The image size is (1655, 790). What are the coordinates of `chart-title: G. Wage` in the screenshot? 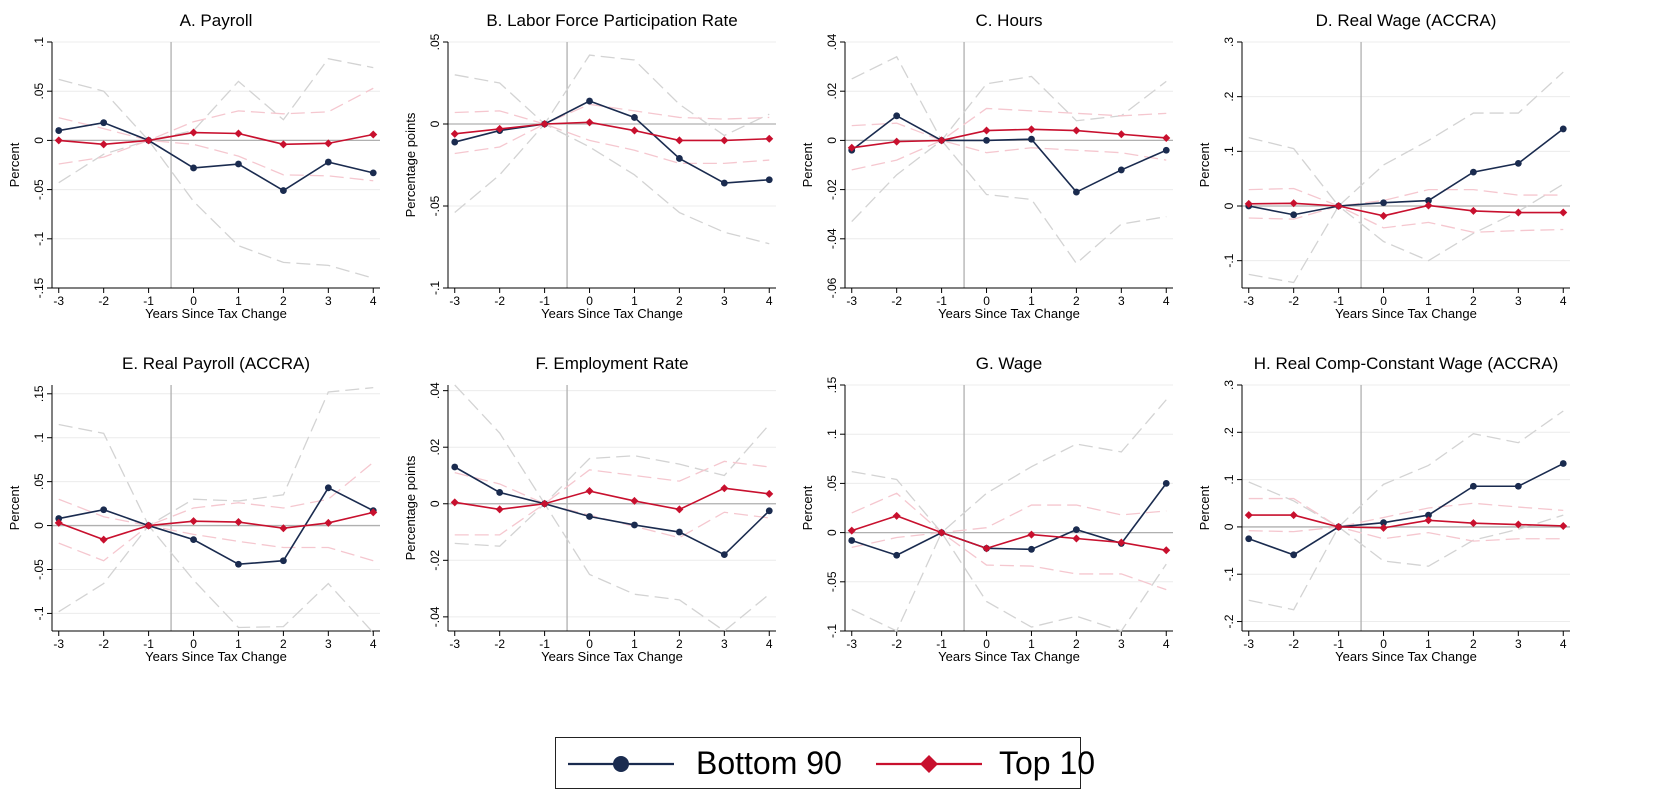 It's located at (1009, 363).